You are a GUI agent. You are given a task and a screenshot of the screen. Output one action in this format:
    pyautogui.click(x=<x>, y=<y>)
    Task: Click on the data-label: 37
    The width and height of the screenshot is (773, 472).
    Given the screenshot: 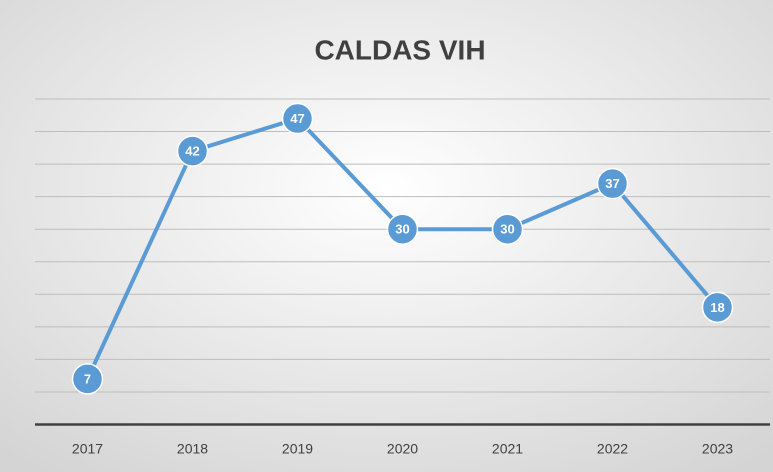 What is the action you would take?
    pyautogui.click(x=612, y=183)
    